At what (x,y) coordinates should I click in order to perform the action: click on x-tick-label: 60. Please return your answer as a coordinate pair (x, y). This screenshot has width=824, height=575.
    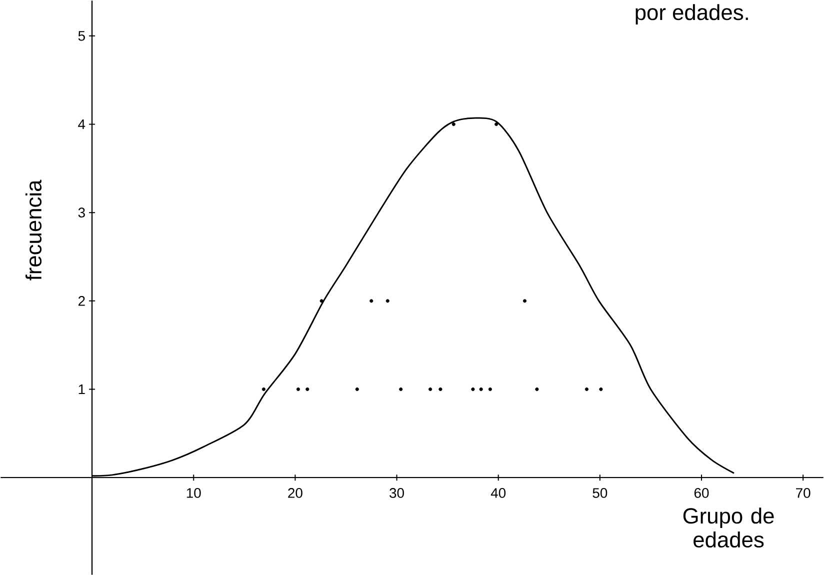
    Looking at the image, I should click on (701, 493).